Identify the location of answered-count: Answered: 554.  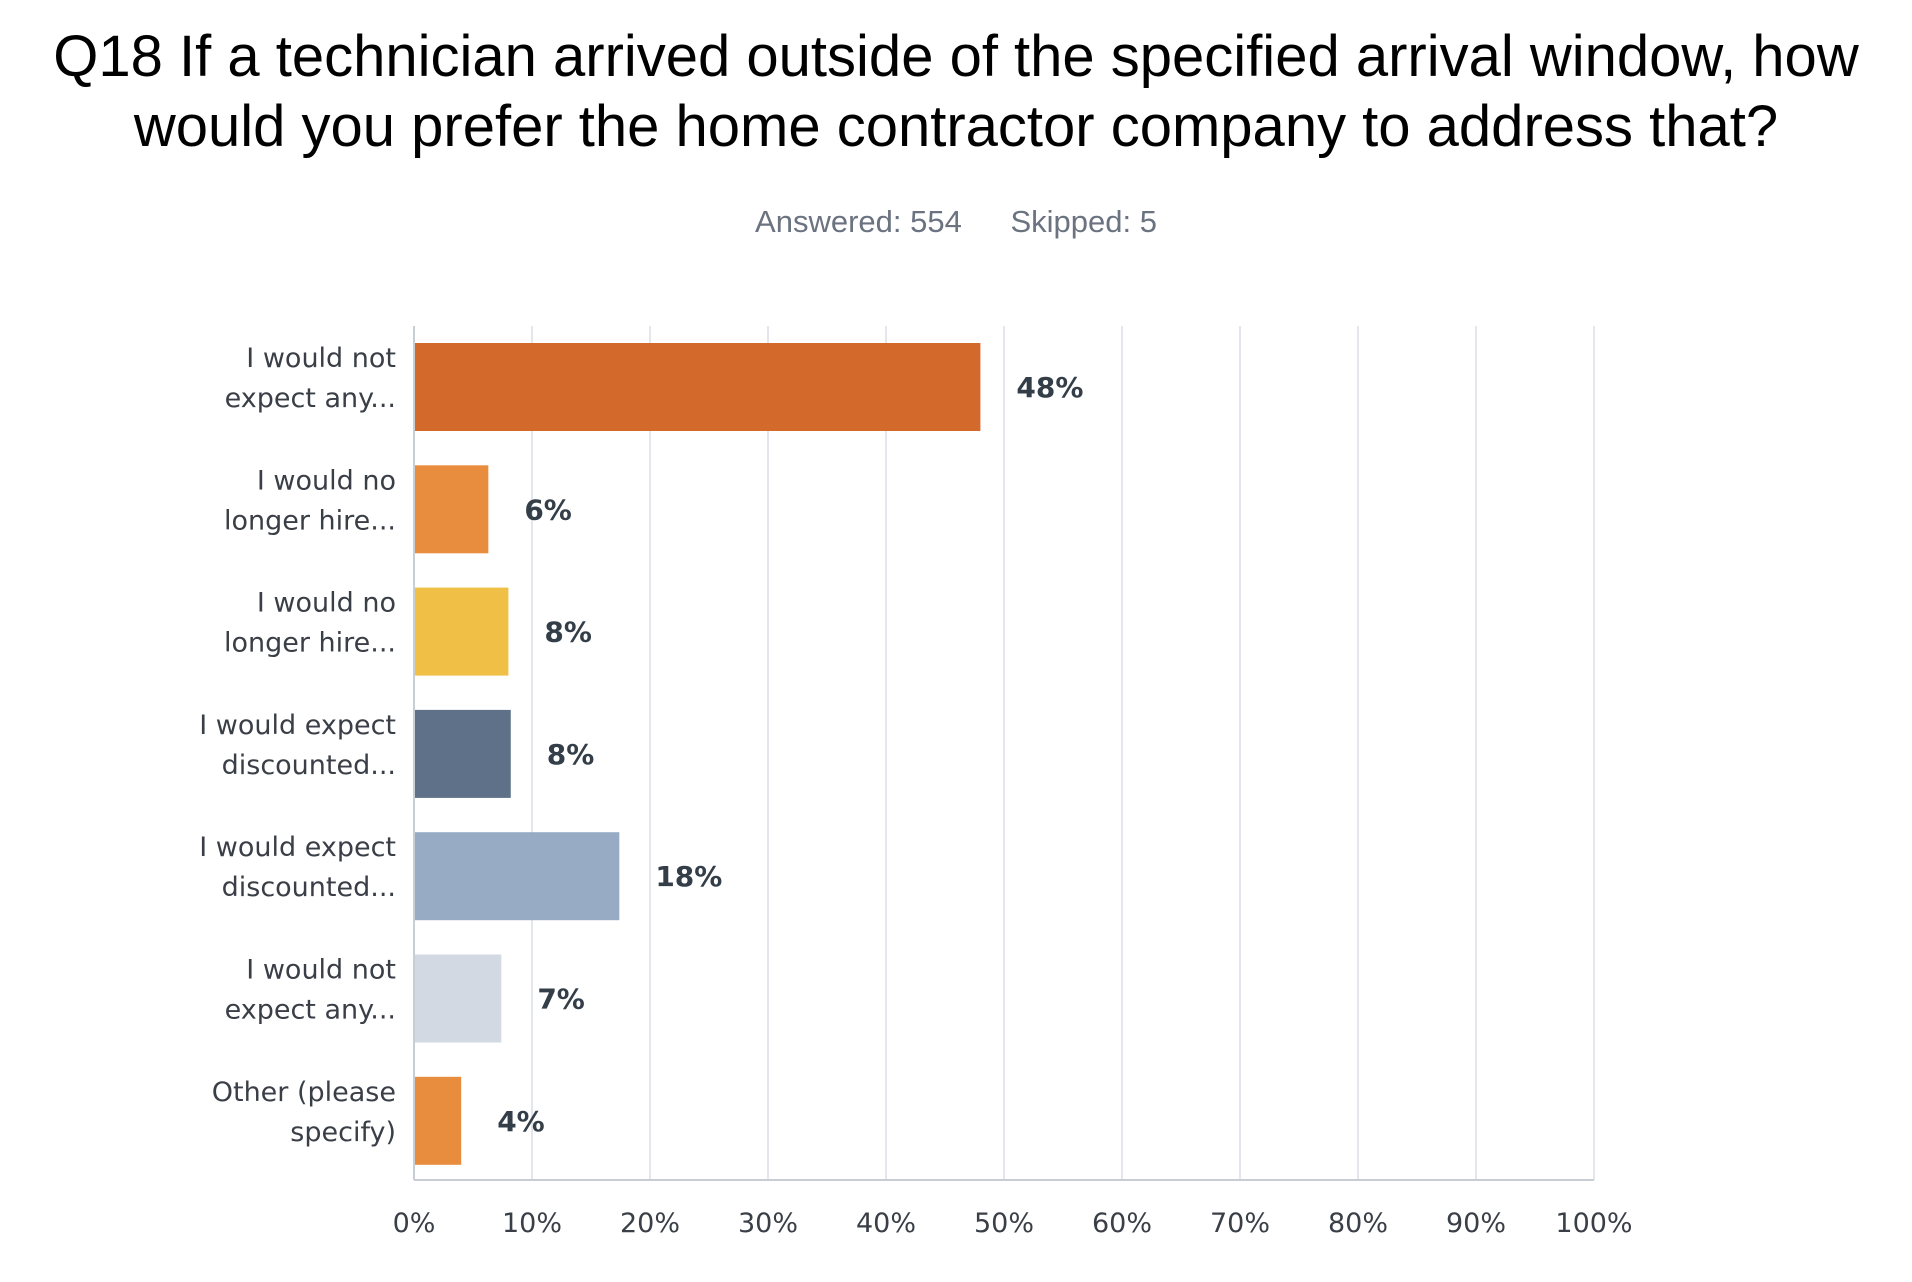
(858, 221).